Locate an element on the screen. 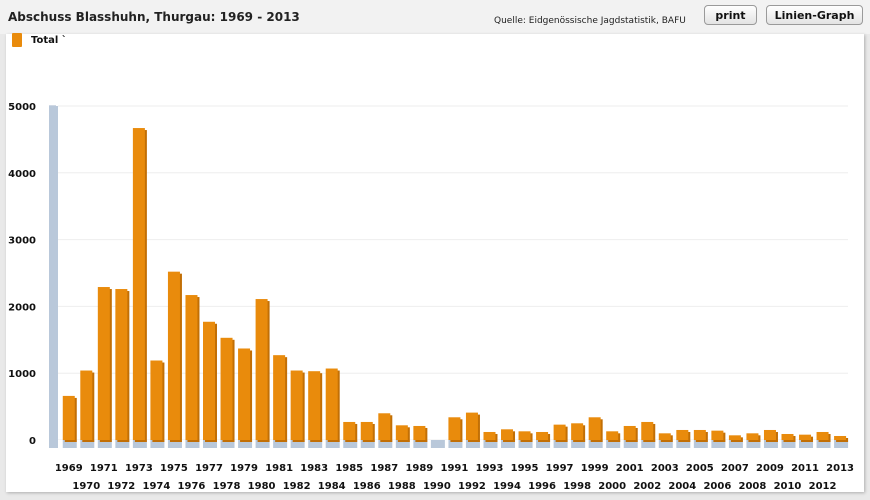  x-tick-label: 1982 is located at coordinates (297, 486).